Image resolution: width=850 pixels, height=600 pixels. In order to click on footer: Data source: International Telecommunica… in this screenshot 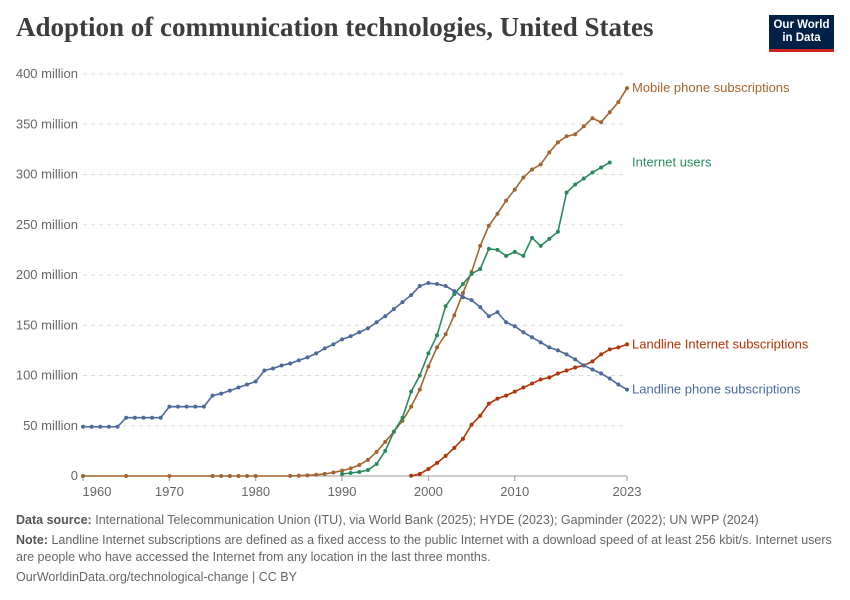, I will do `click(426, 550)`.